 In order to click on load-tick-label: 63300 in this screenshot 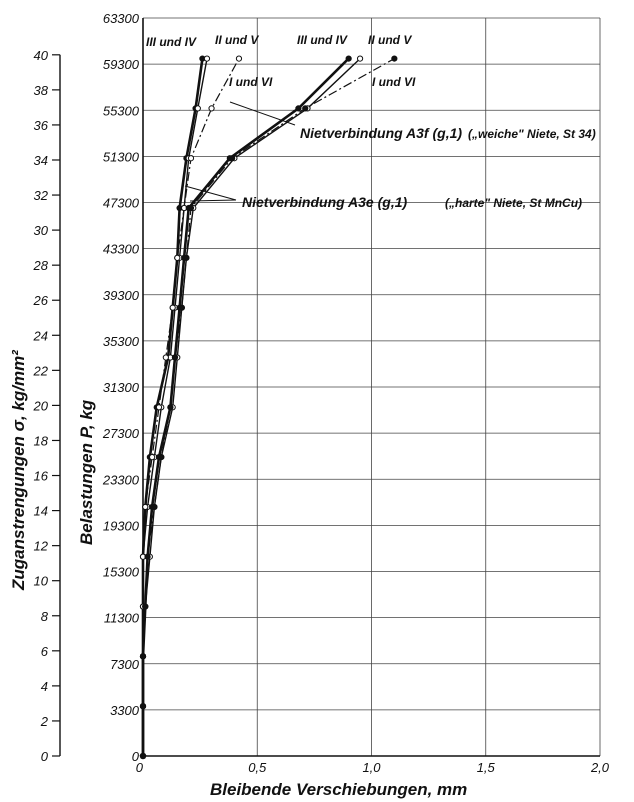, I will do `click(121, 18)`.